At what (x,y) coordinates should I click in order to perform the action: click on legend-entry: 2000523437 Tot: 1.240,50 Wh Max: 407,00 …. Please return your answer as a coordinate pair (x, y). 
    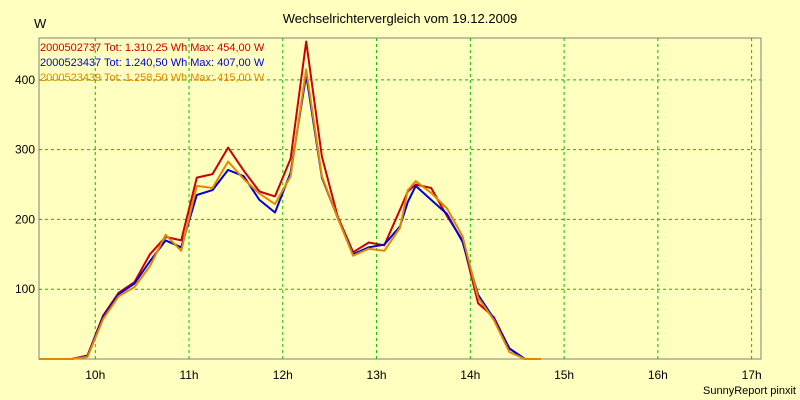
    Looking at the image, I should click on (152, 63).